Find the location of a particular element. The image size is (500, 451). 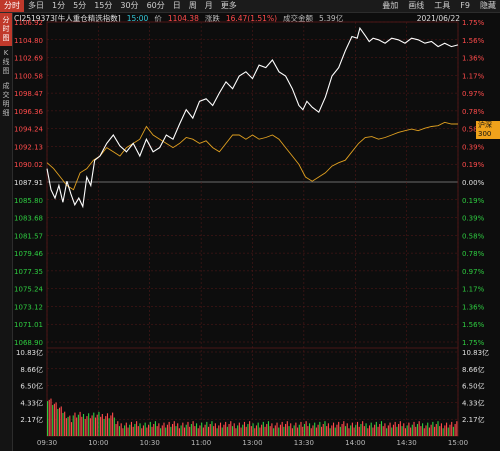

sidebar-item-2: 成交明细 is located at coordinates (6, 99).